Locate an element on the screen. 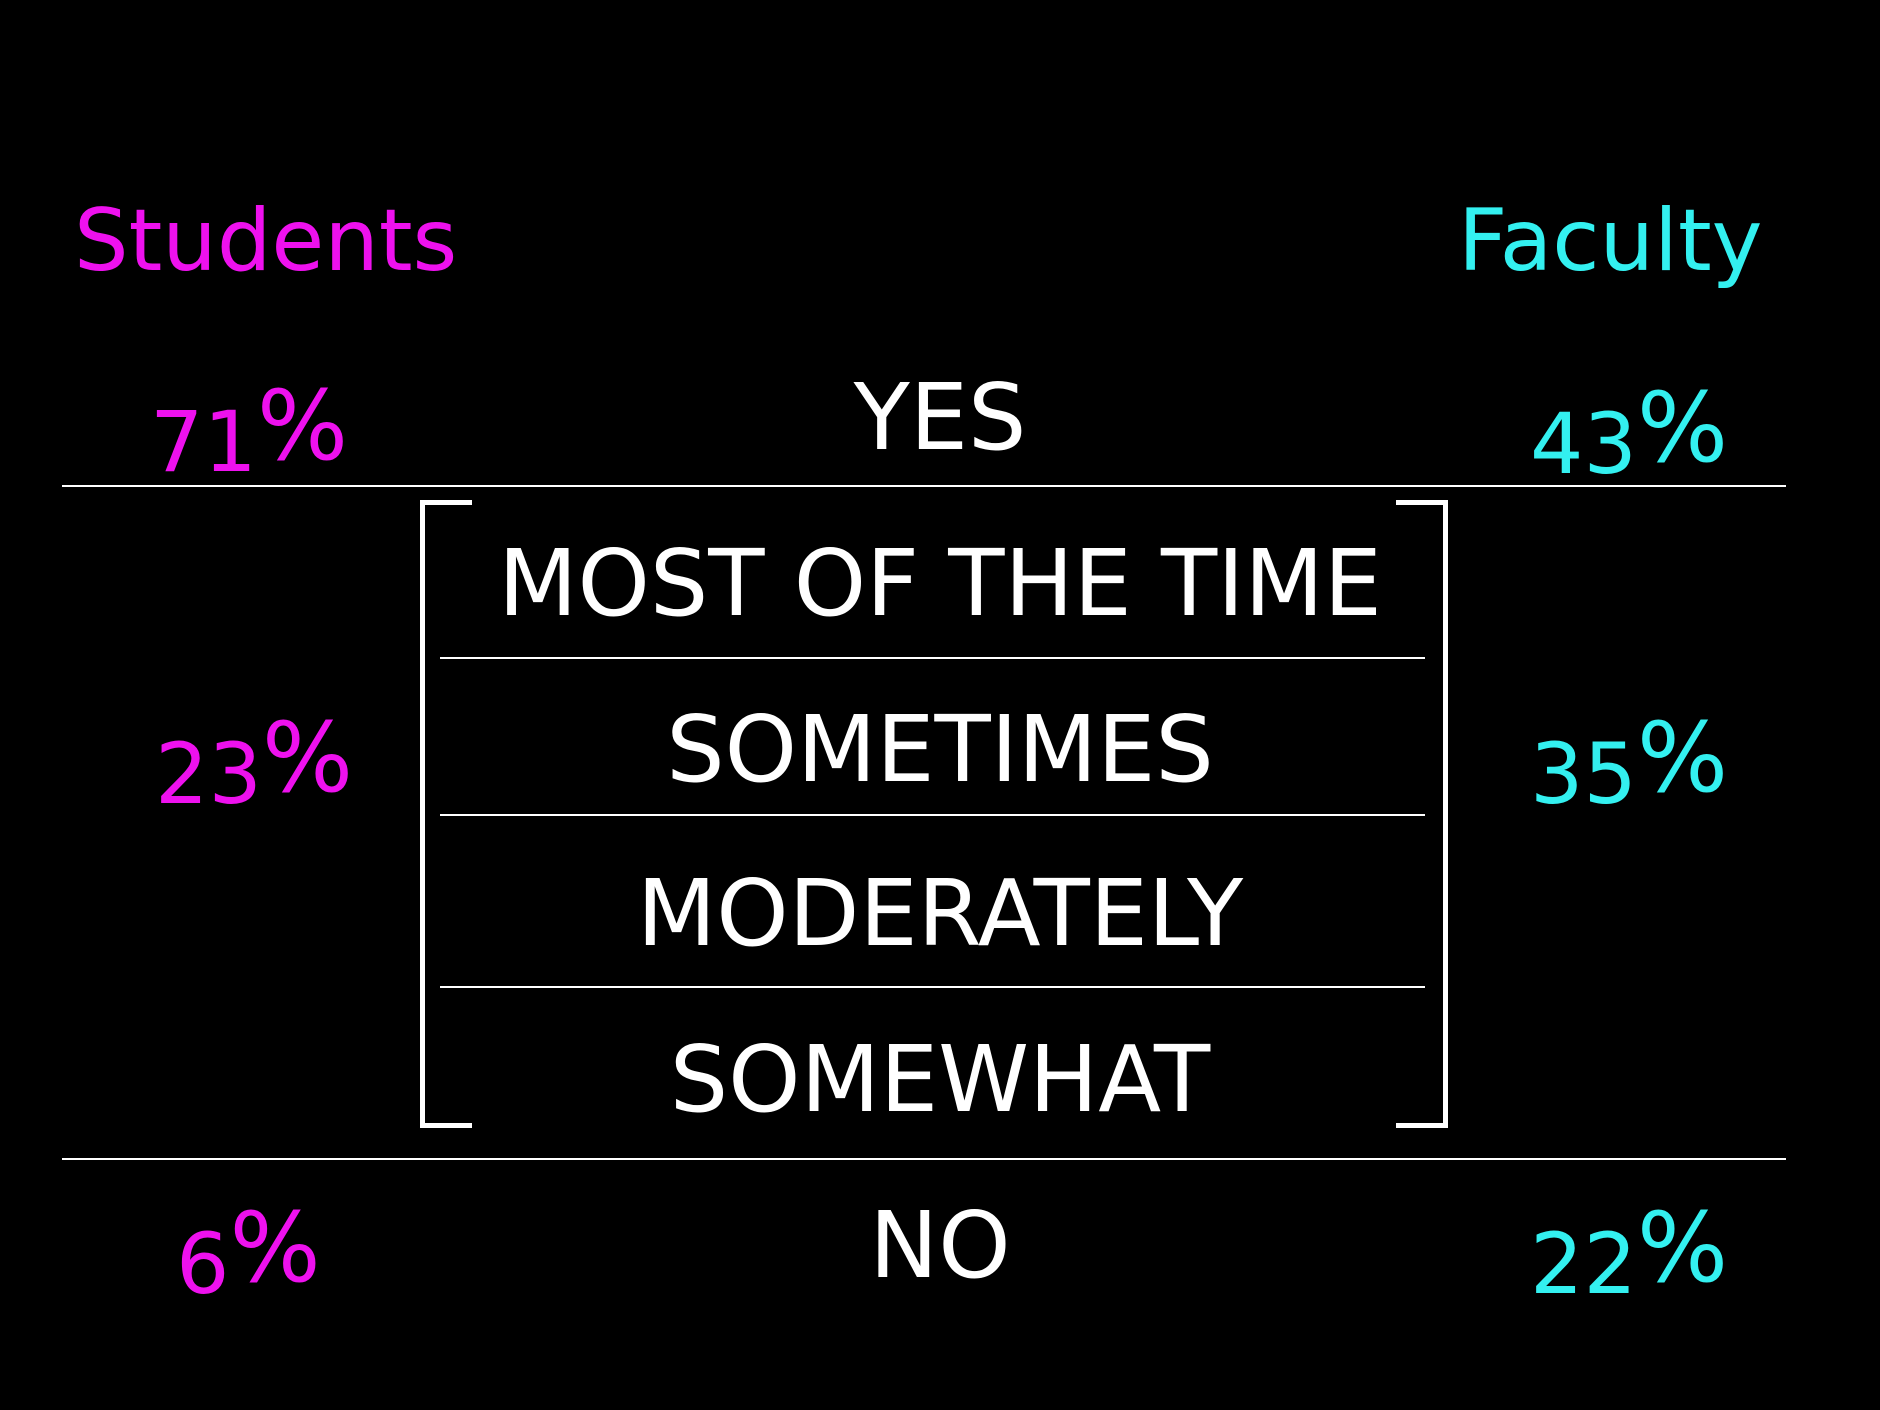  right-bracket is located at coordinates (1422, 814).